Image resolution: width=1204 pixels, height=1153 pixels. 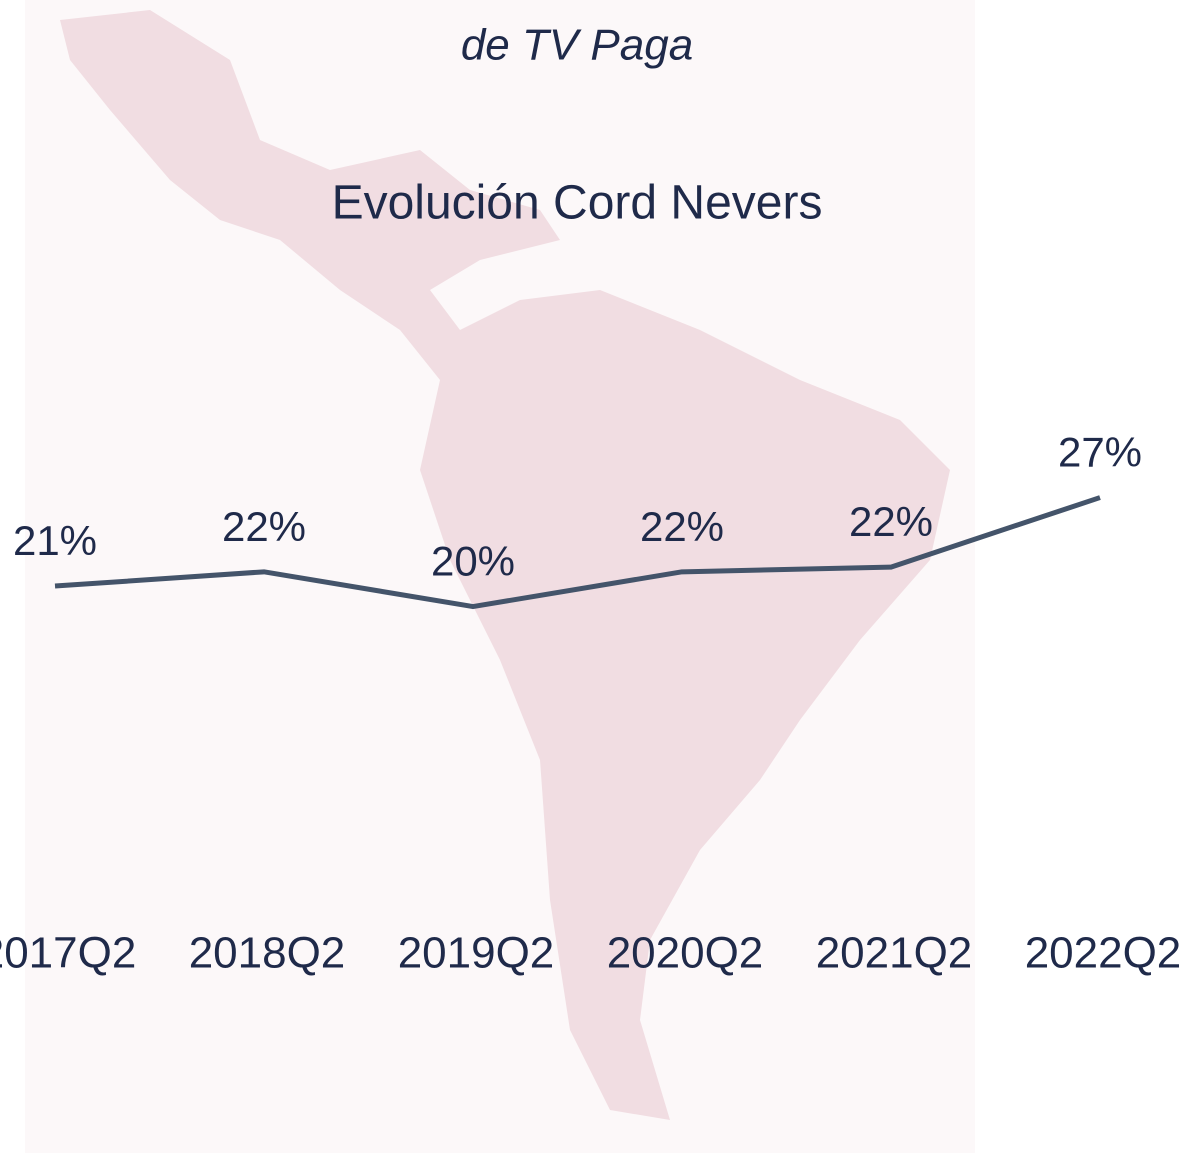 What do you see at coordinates (68, 953) in the screenshot?
I see `x-tick-label: 2017Q2` at bounding box center [68, 953].